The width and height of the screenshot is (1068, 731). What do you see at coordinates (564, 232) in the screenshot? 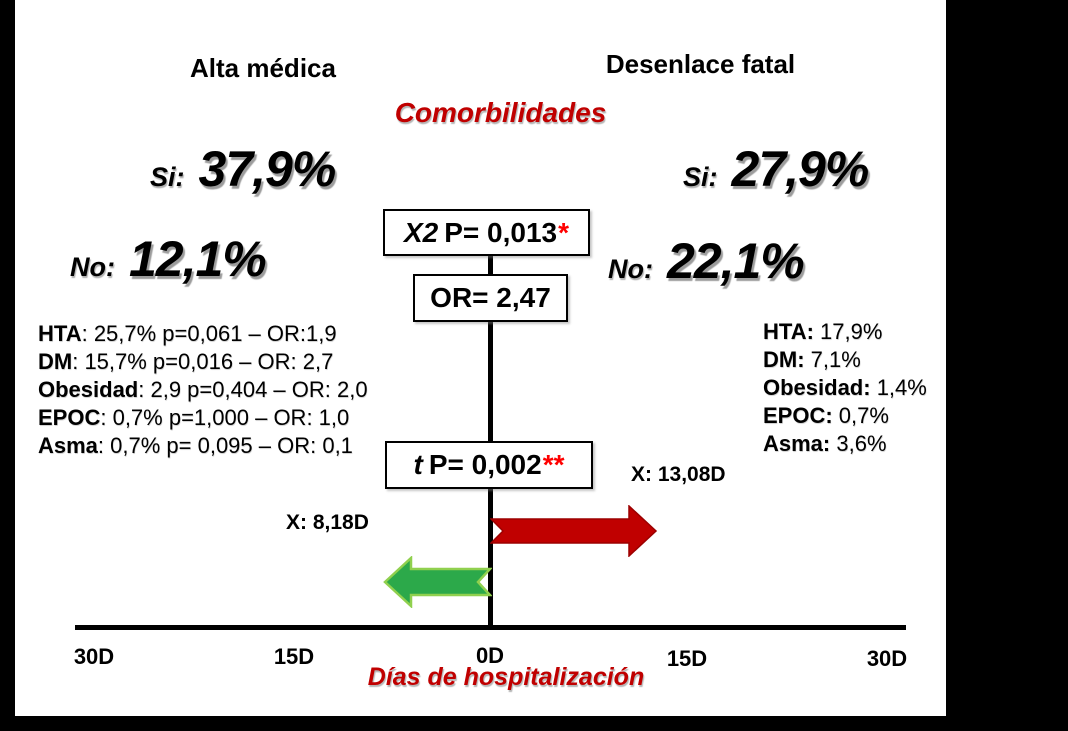
I see `chi-square-significance-stars: *` at bounding box center [564, 232].